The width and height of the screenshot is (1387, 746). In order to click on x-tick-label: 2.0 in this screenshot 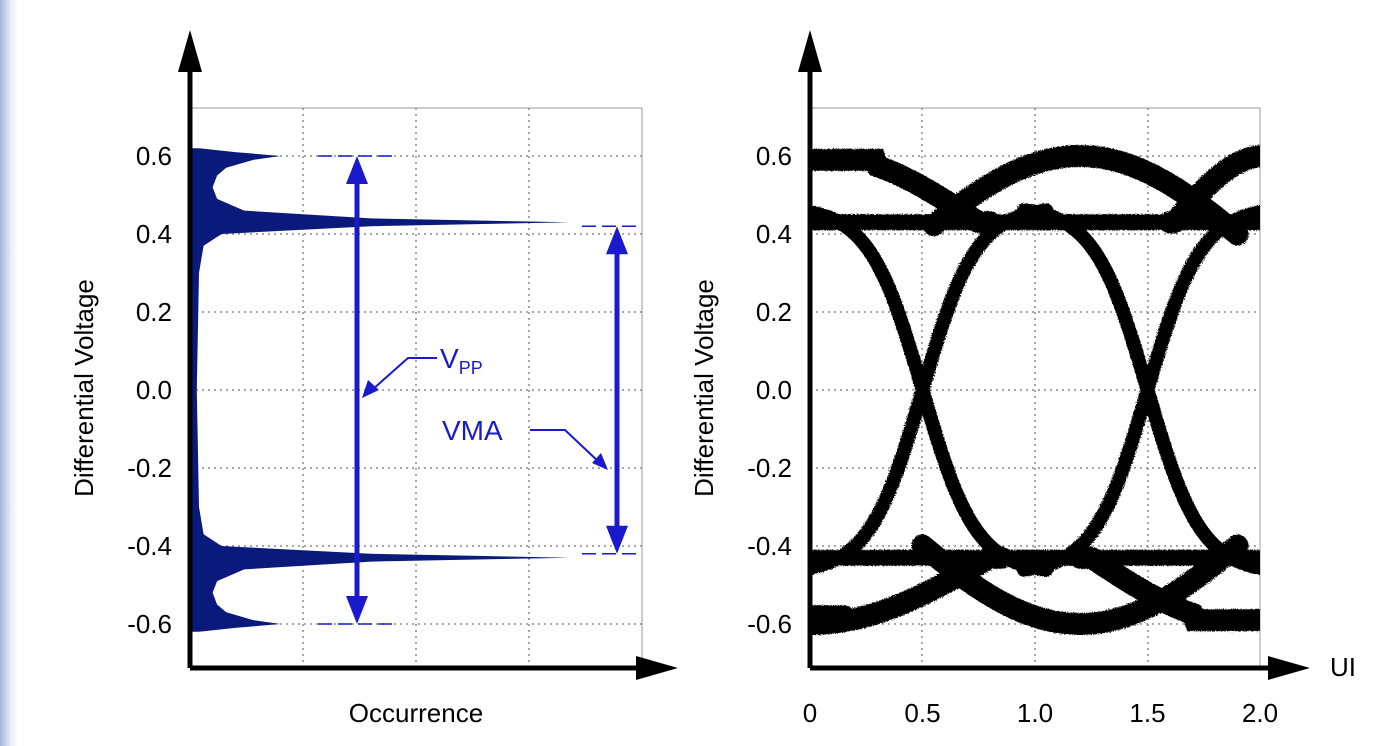, I will do `click(1260, 713)`.